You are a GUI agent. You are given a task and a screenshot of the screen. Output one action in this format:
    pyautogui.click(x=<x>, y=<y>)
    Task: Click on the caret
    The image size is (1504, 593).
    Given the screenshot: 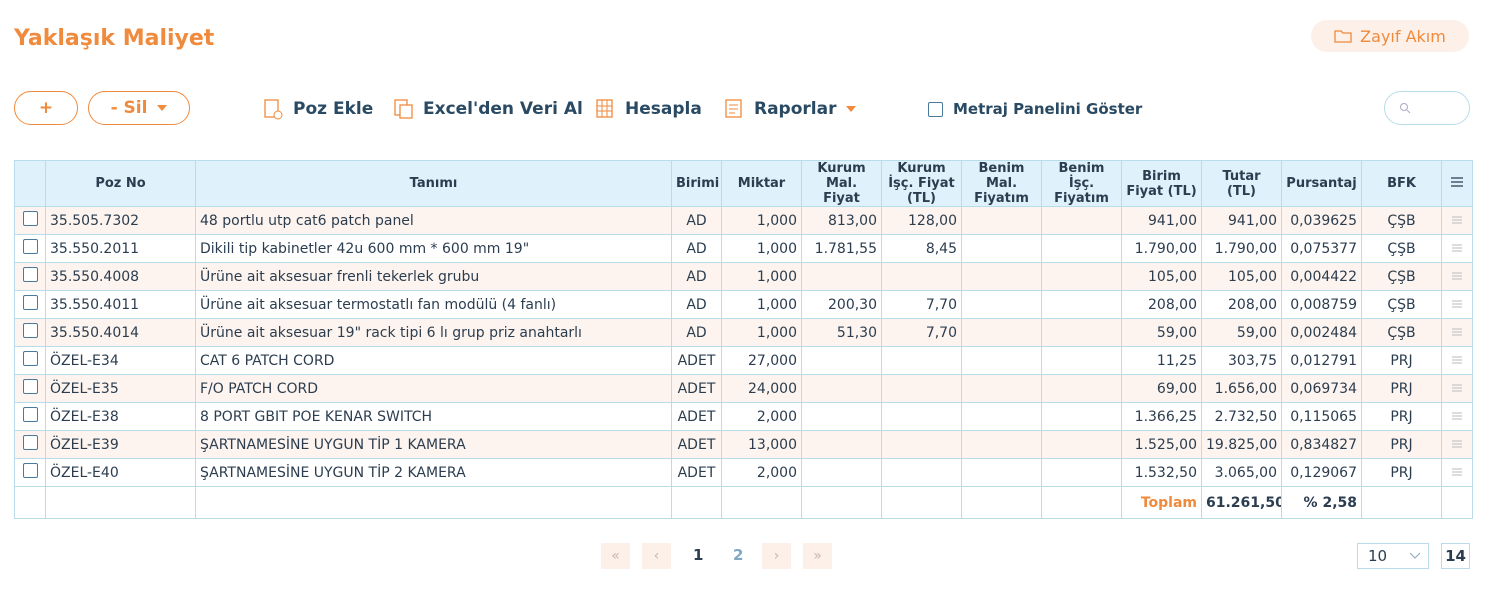 What is the action you would take?
    pyautogui.click(x=1415, y=555)
    